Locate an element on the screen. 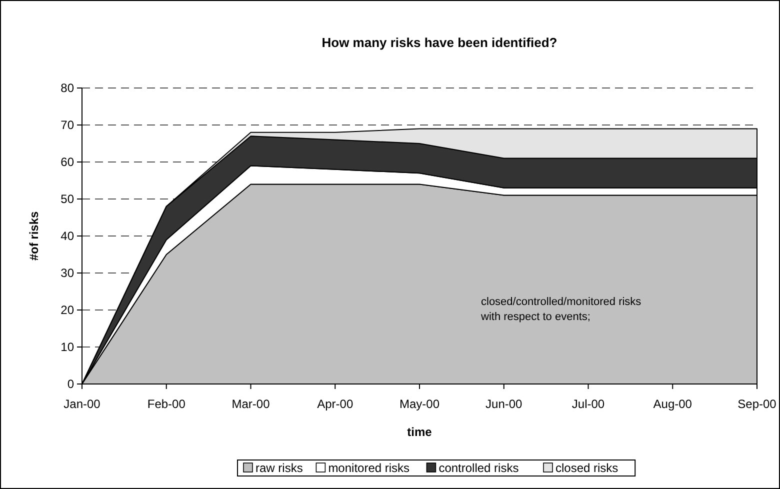 The width and height of the screenshot is (780, 489). y-tick-label: 10 is located at coordinates (67, 347).